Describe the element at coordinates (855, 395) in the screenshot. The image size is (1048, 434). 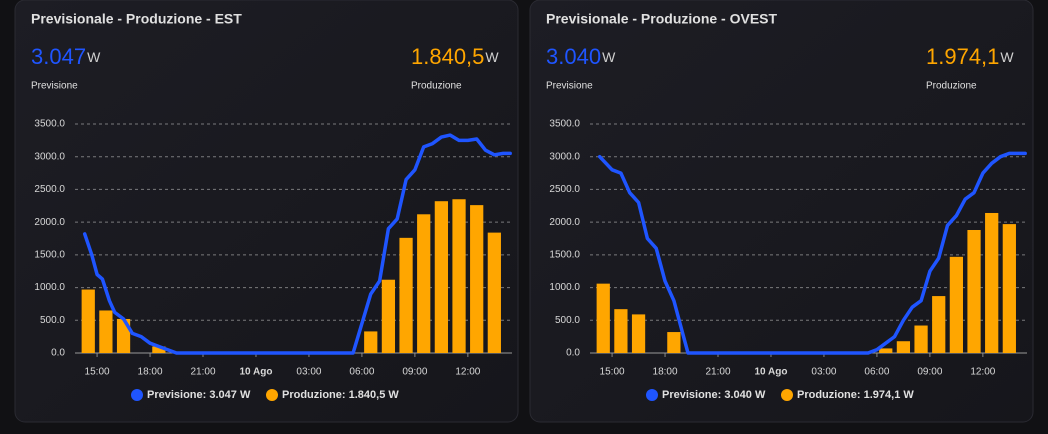
I see `legend-label: Produzione: 1.974,1 W` at that location.